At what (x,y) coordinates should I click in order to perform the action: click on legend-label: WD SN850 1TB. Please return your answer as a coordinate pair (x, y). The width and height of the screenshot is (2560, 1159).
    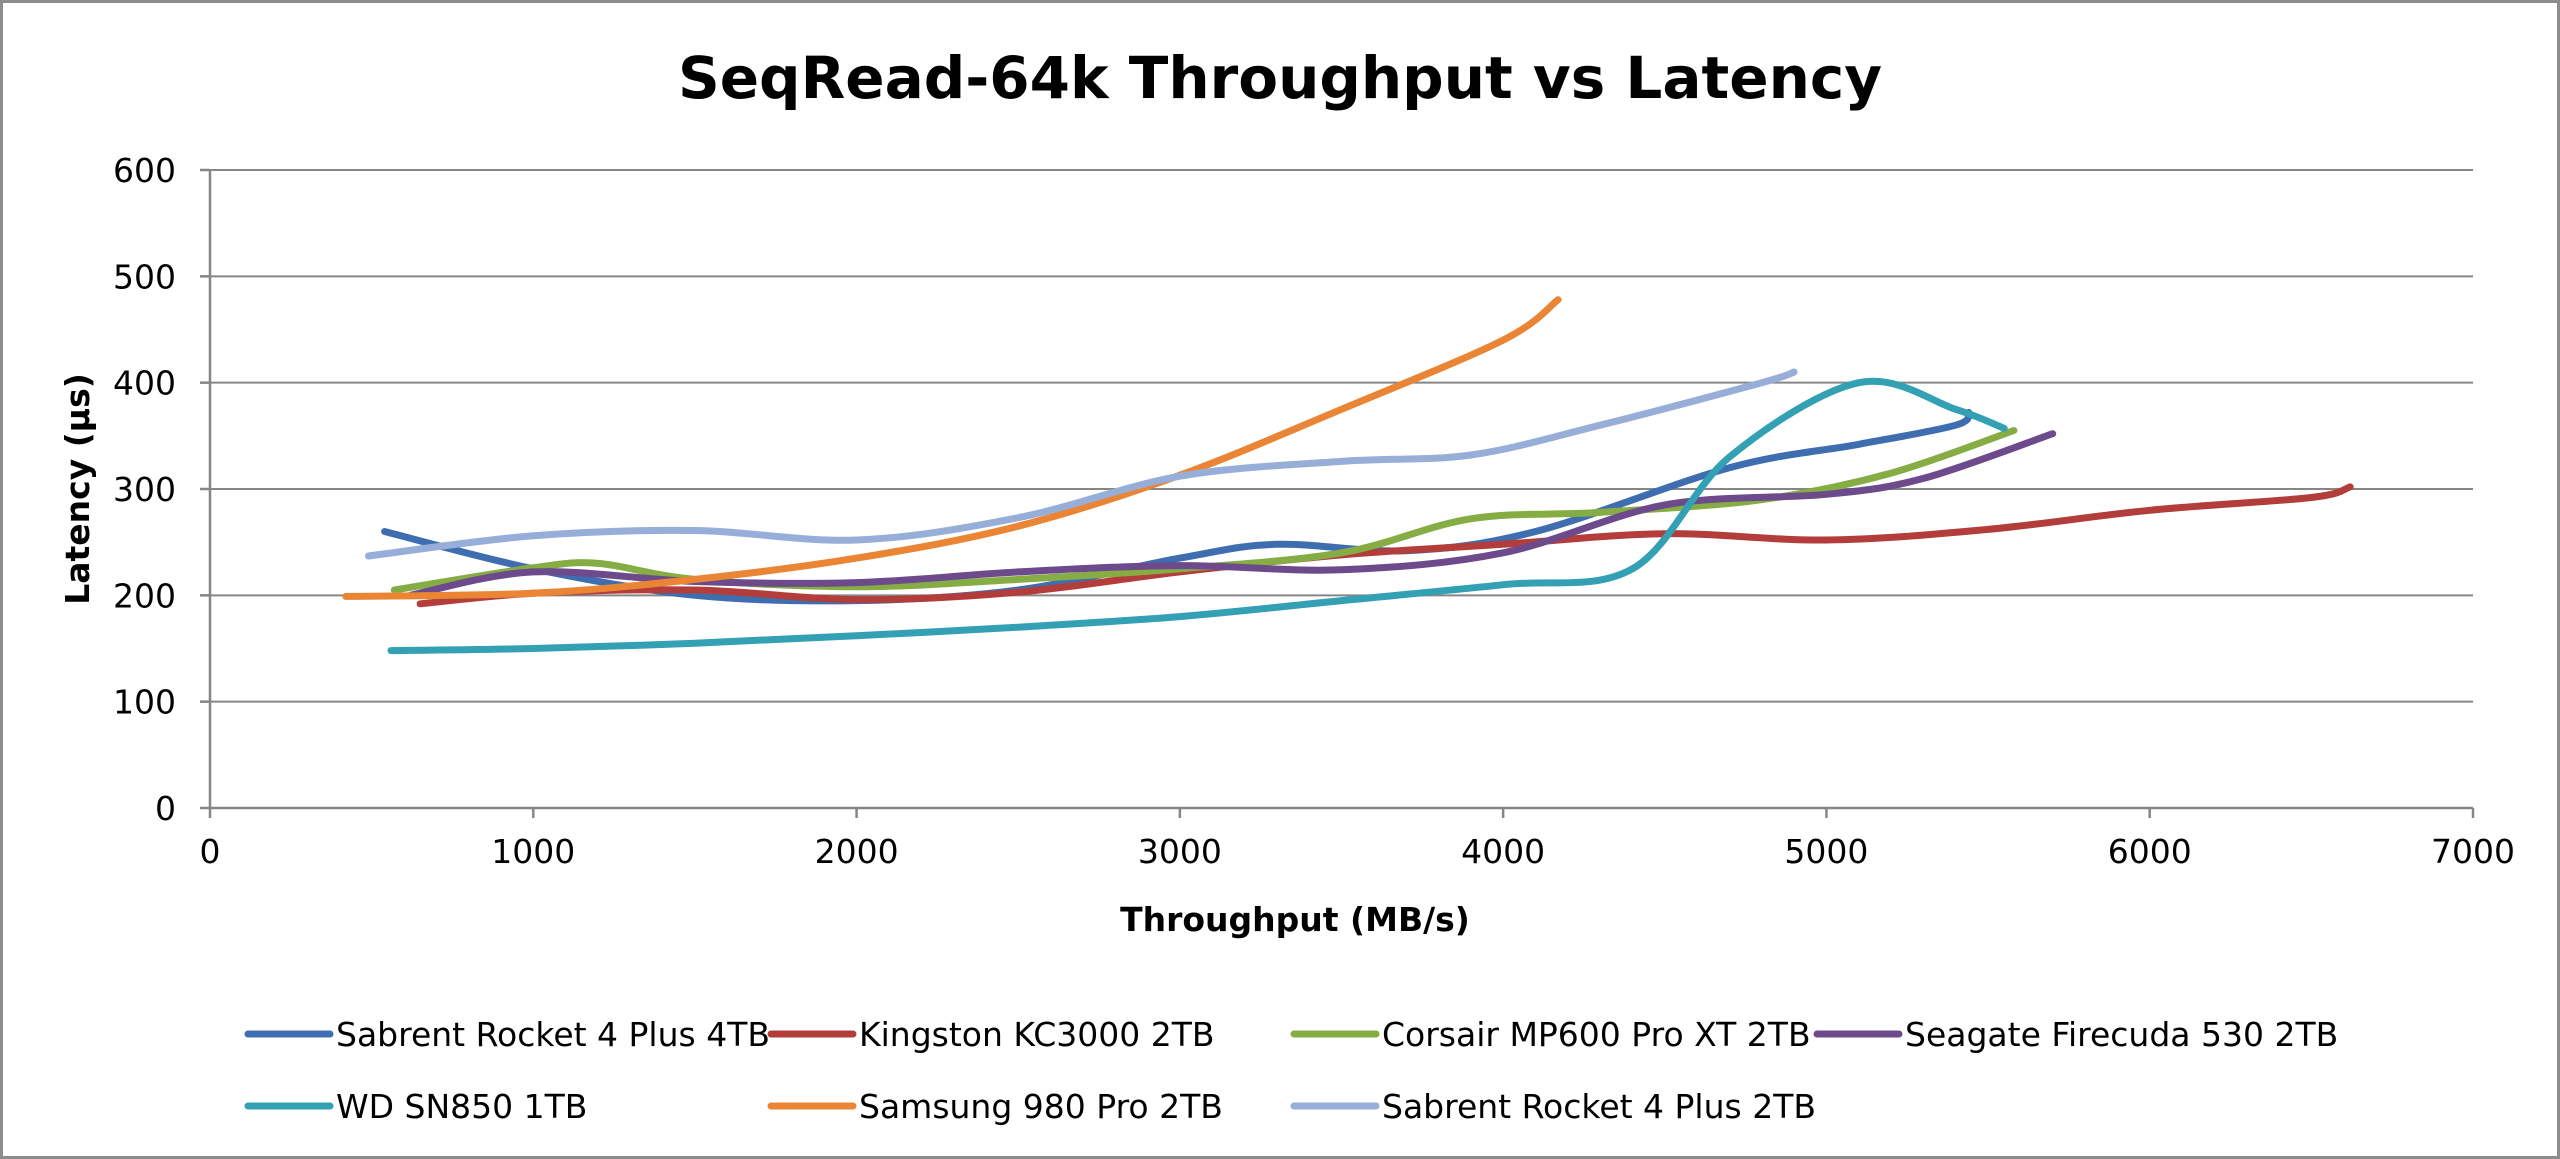
    Looking at the image, I should click on (461, 1106).